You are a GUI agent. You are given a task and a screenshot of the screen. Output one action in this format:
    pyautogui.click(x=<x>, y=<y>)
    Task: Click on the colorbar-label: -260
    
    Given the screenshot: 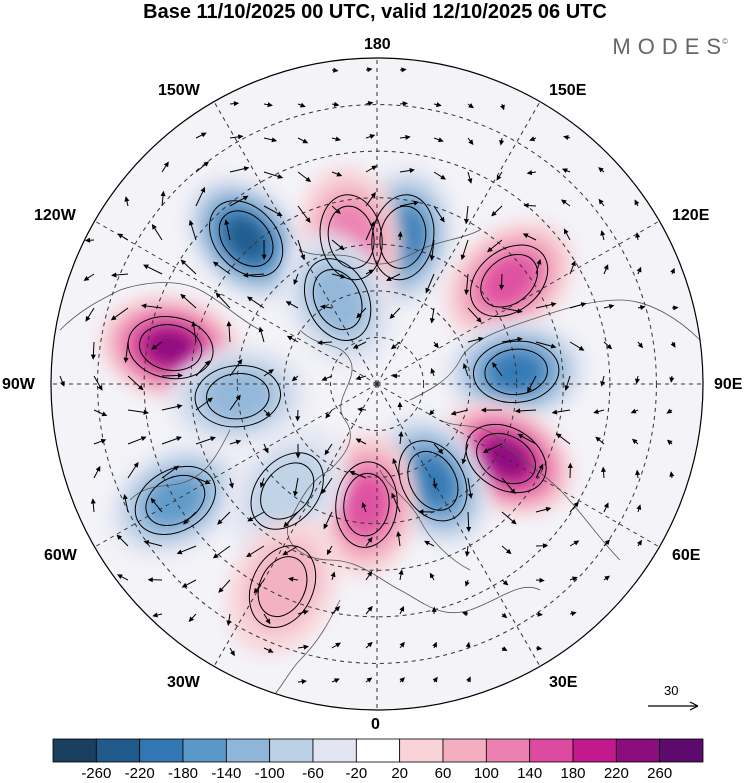 What is the action you would take?
    pyautogui.click(x=96, y=773)
    